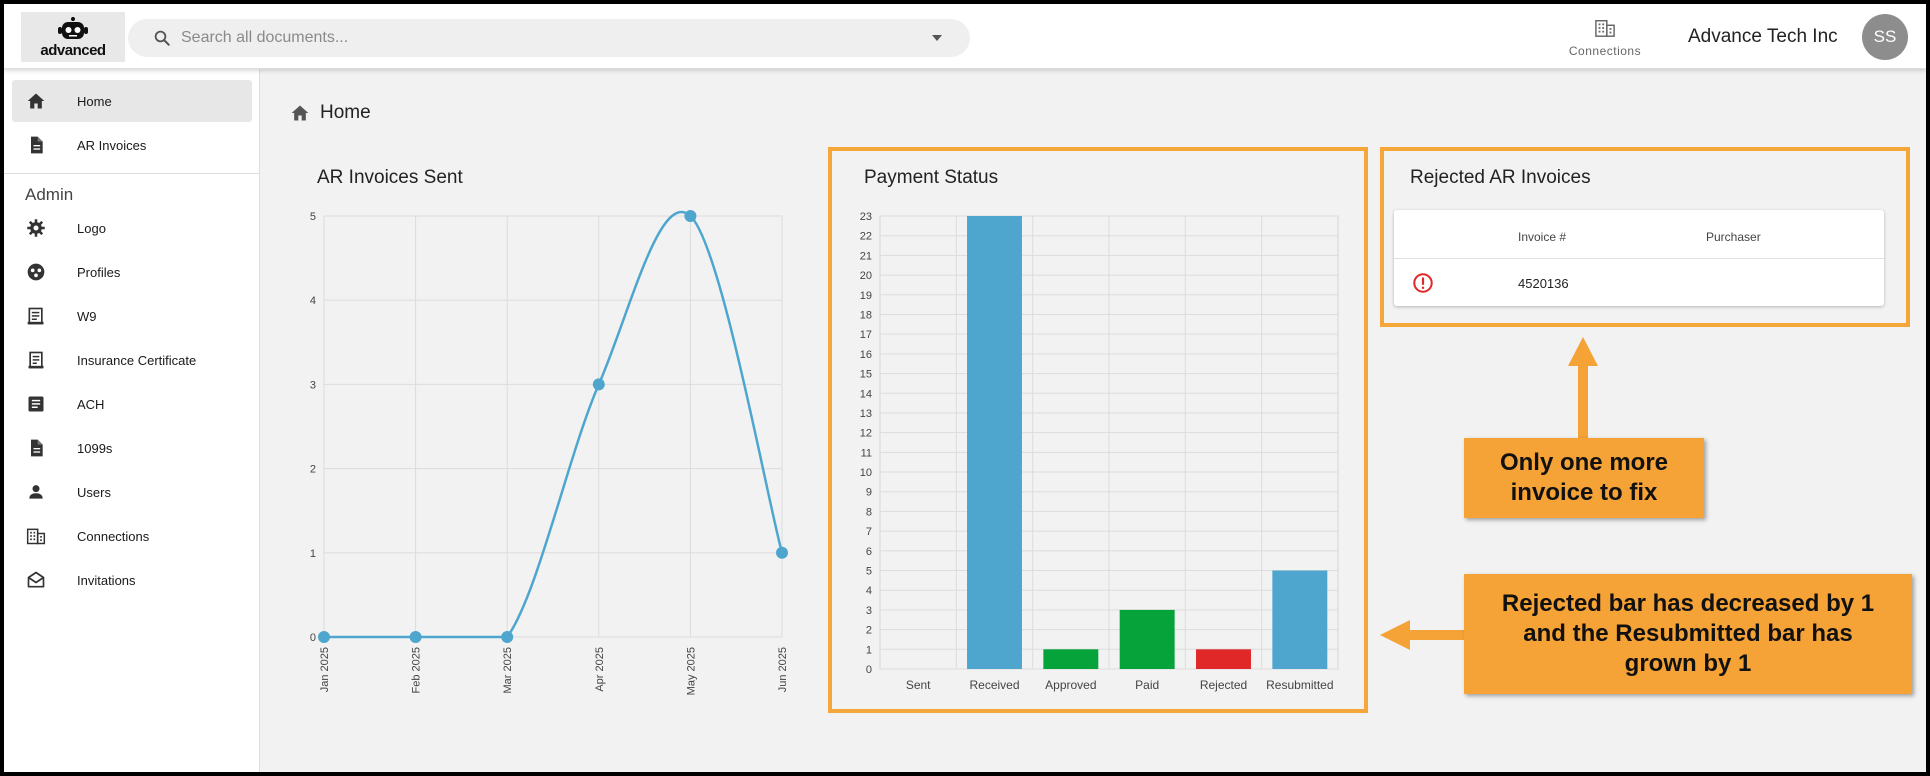 This screenshot has width=1930, height=776. I want to click on robot-icon, so click(73, 27).